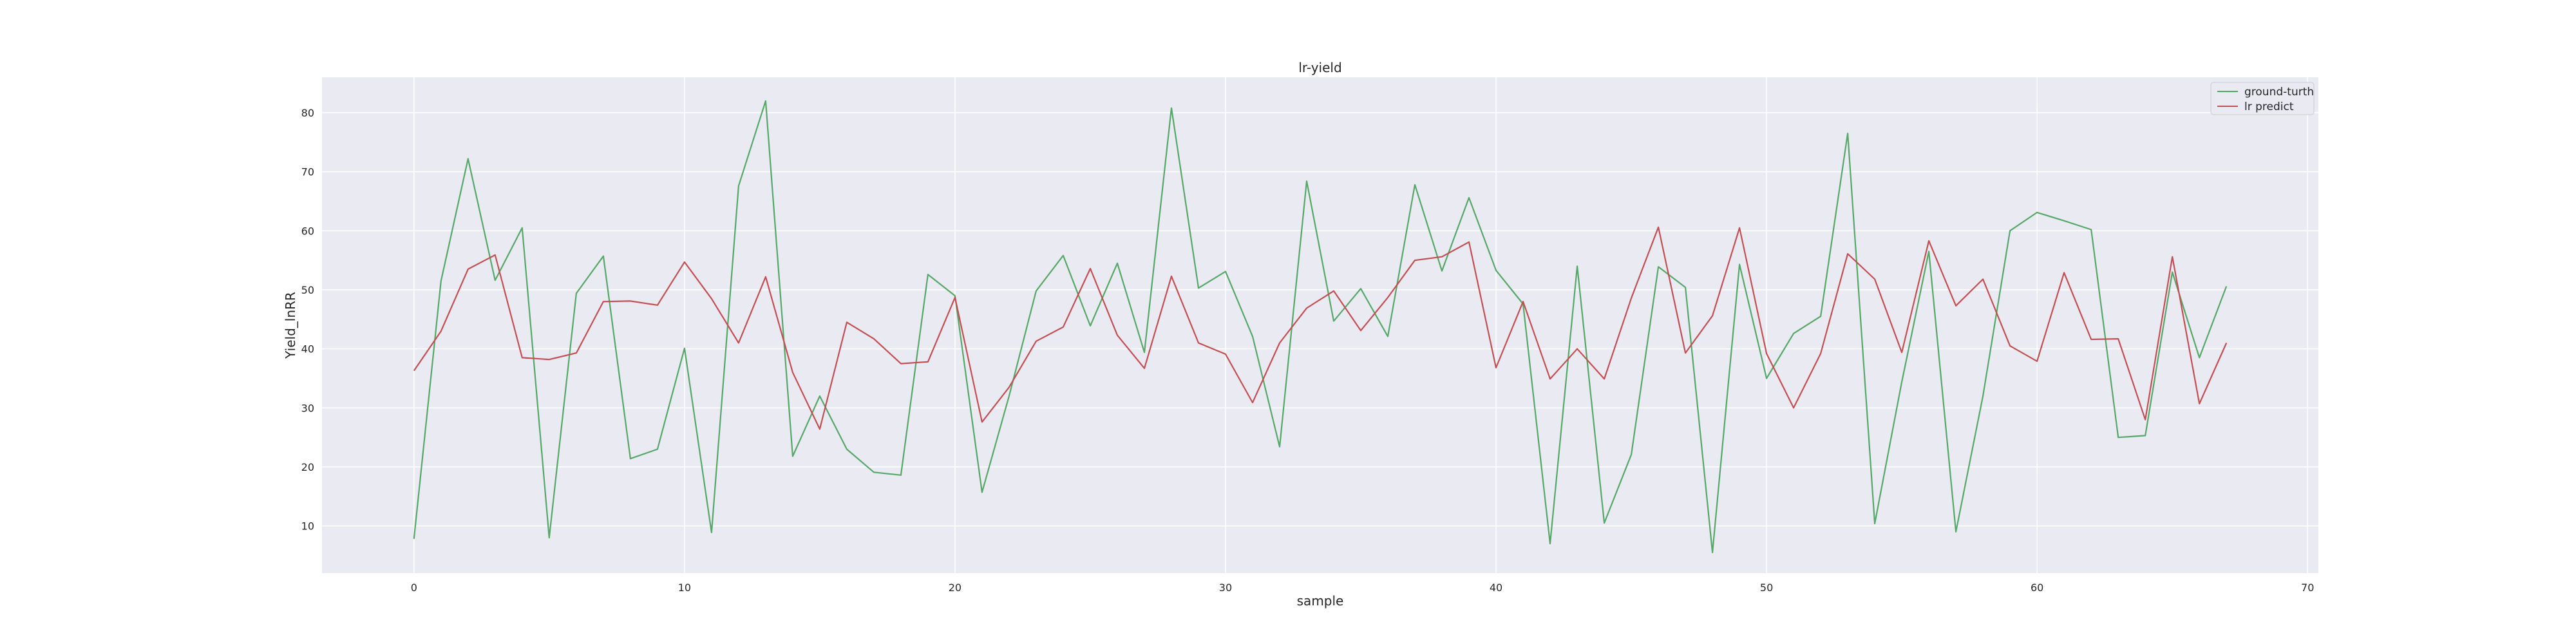 This screenshot has width=2576, height=644. I want to click on legend: ground-turth lr predict, so click(2262, 99).